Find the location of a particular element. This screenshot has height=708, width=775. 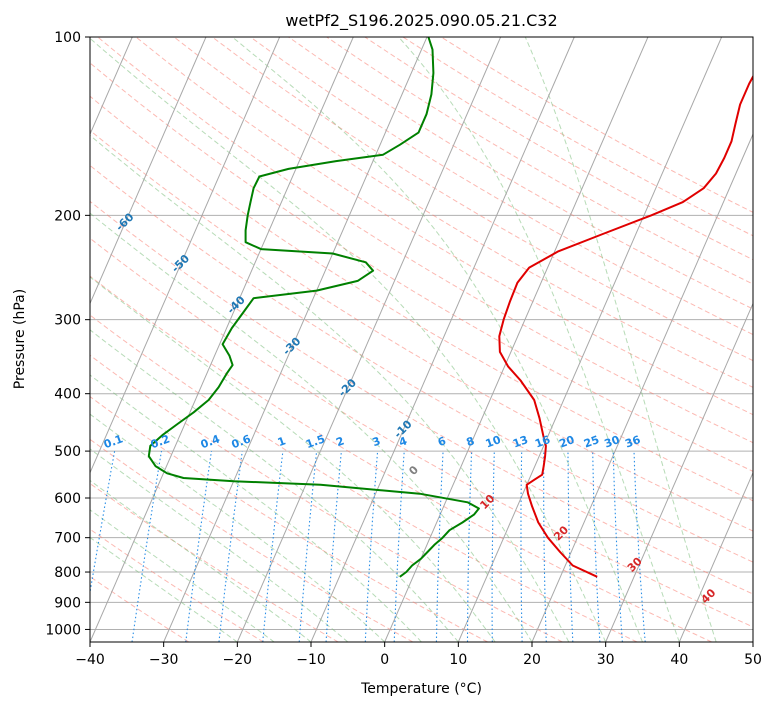

x-axis-label: Temperature (°C) is located at coordinates (421, 689).